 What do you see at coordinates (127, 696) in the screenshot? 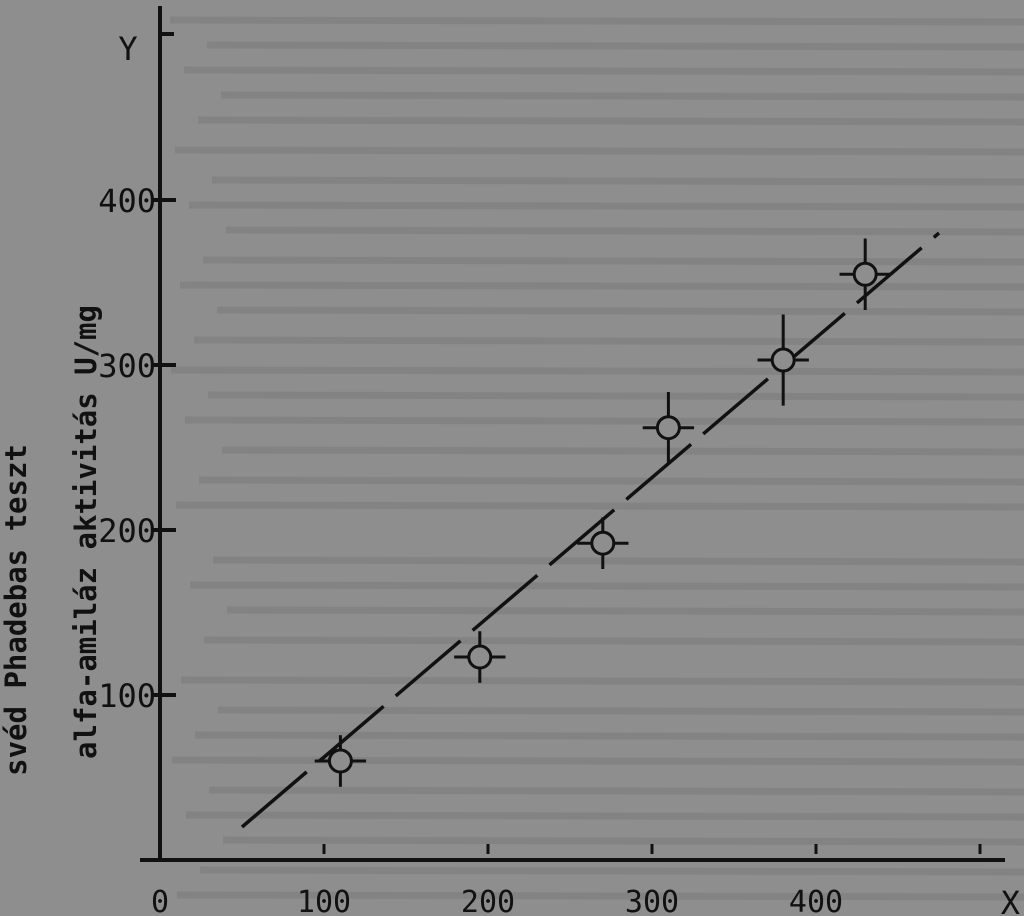
I see `y-tick-label: 100` at bounding box center [127, 696].